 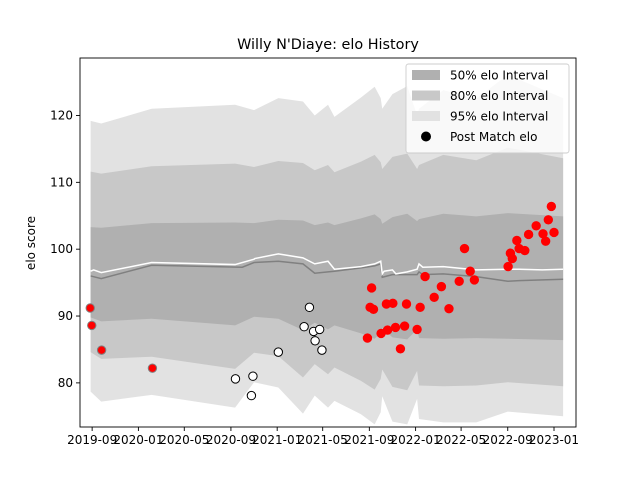 I want to click on y-tick-label: 100, so click(x=61, y=249).